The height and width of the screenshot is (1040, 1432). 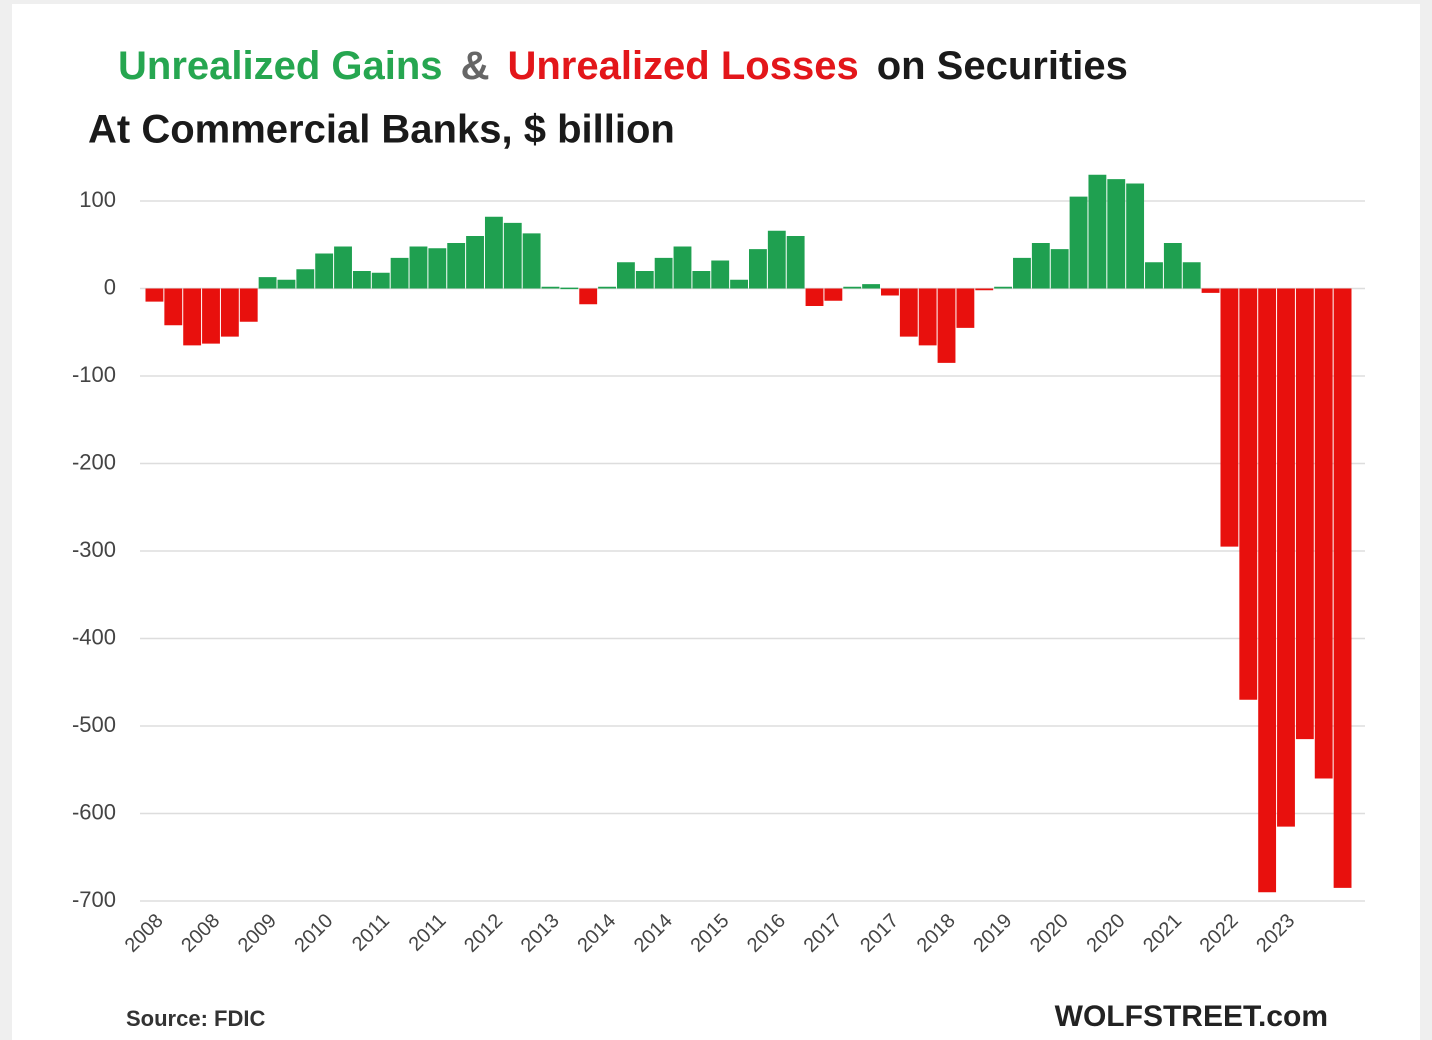 I want to click on title-part: Unrealized Losses, so click(x=682, y=66).